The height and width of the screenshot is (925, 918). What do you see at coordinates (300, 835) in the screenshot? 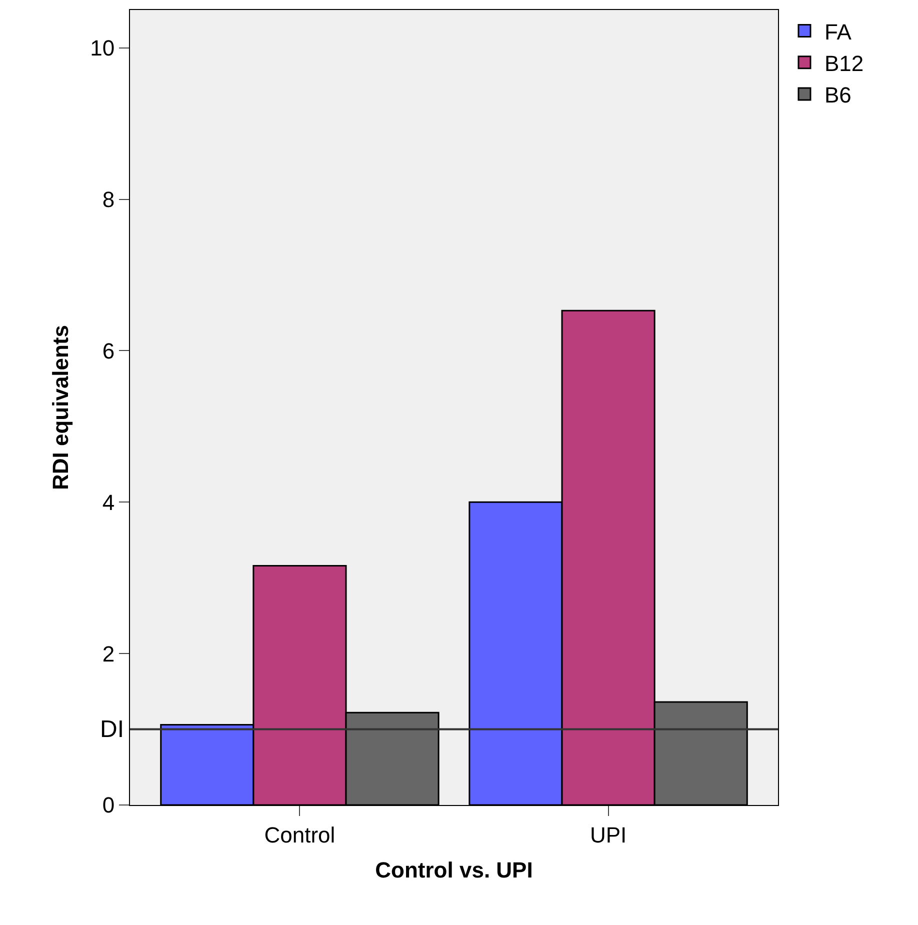
I see `x-tick-label: Control` at bounding box center [300, 835].